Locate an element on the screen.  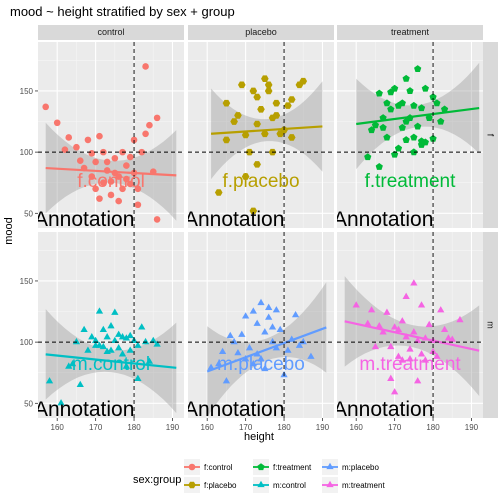
column-strip-placebo: placebo is located at coordinates (261, 32).